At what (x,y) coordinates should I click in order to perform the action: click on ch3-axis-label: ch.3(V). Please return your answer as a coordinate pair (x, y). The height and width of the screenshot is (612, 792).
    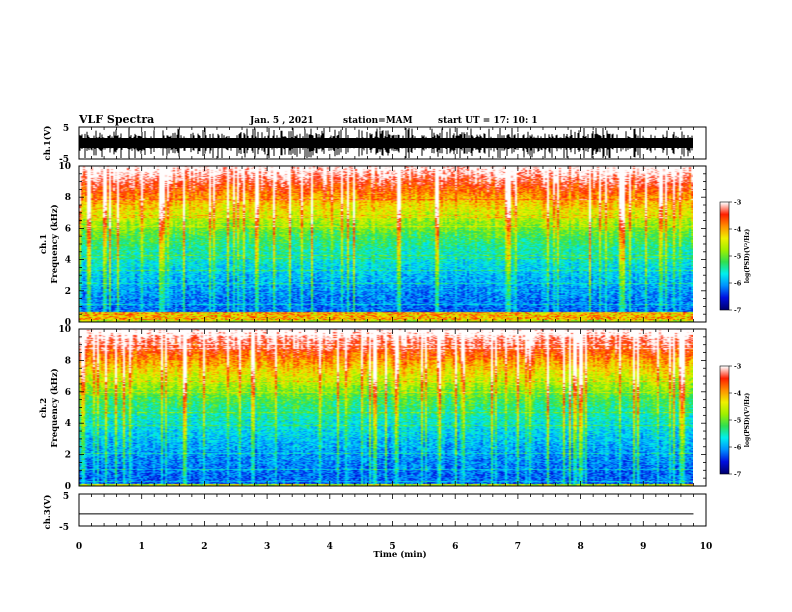
    Looking at the image, I should click on (47, 512).